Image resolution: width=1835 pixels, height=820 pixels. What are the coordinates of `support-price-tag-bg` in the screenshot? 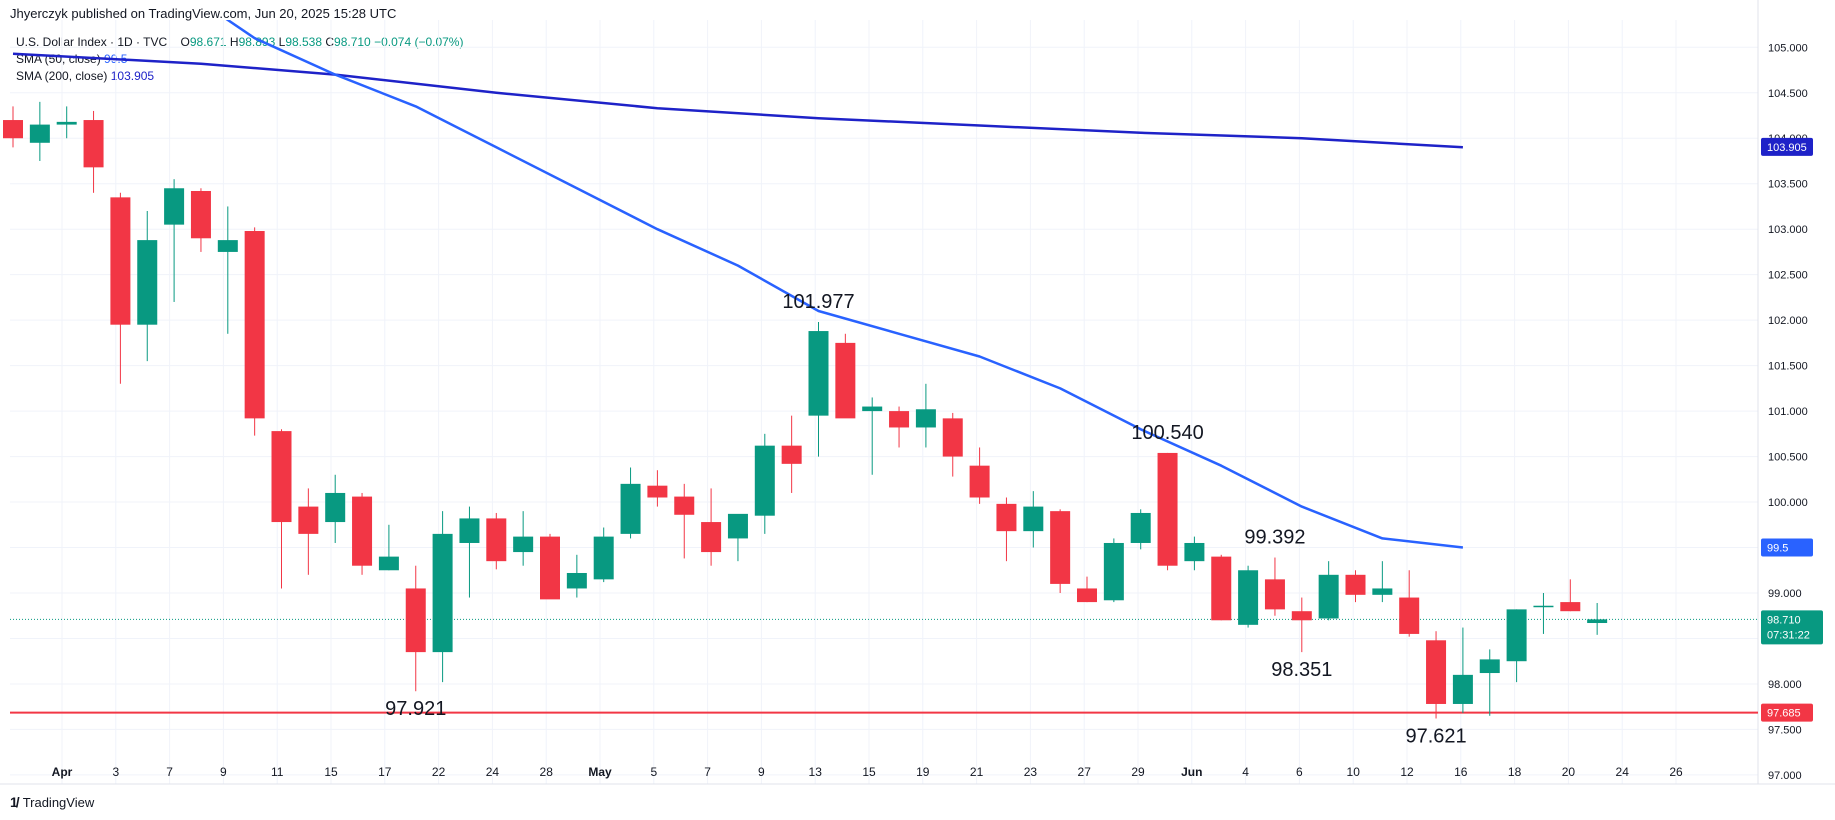 It's located at (1787, 712).